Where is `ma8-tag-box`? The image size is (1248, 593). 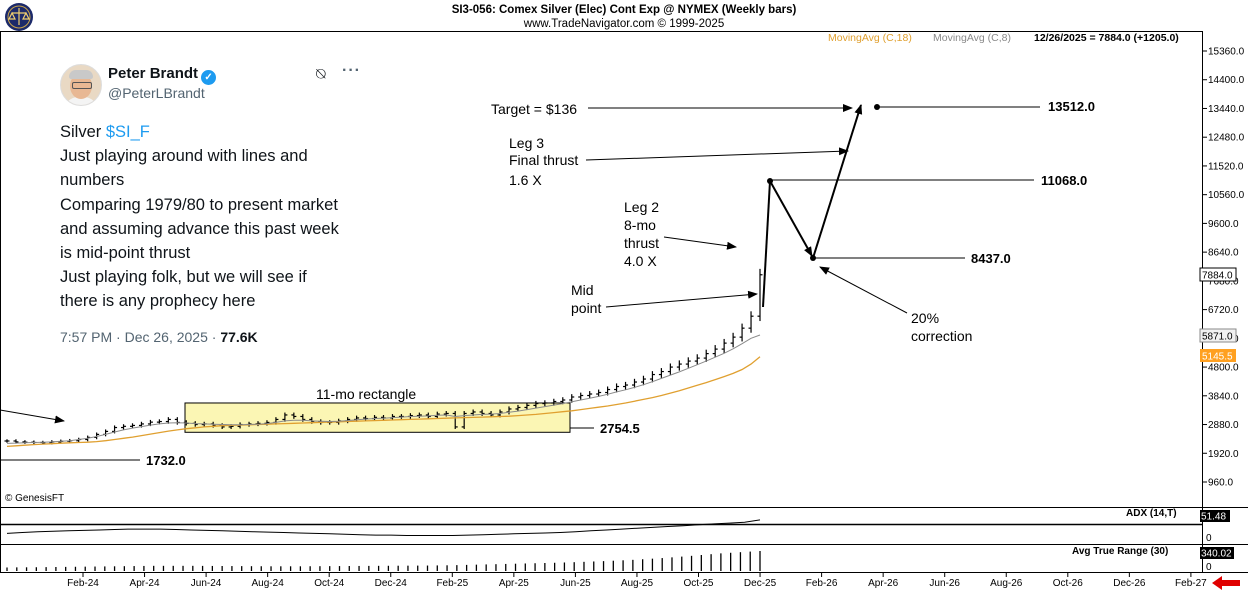
ma8-tag-box is located at coordinates (1218, 335).